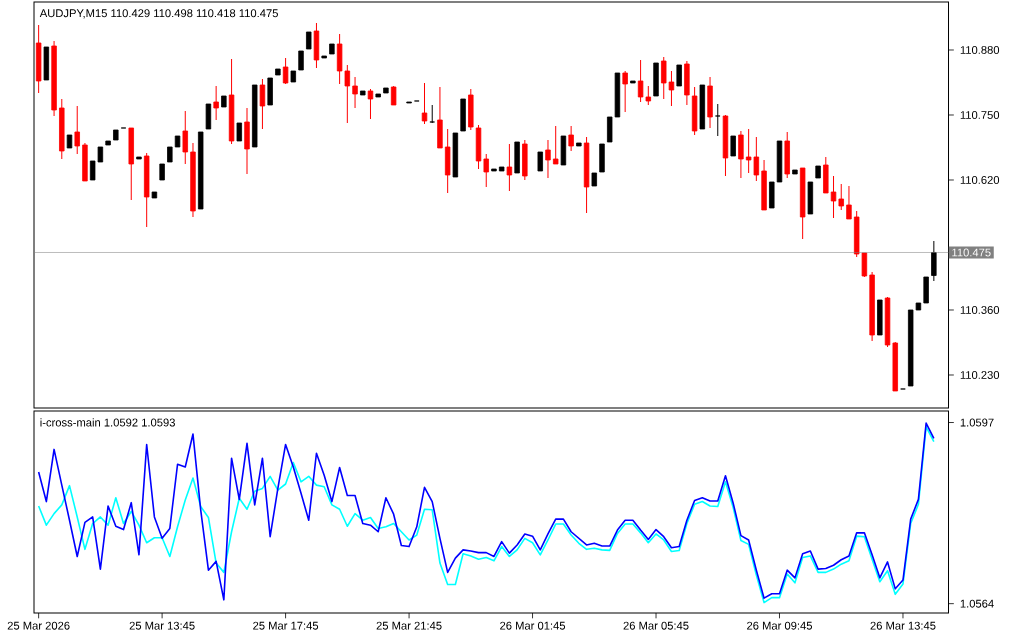 The height and width of the screenshot is (640, 1024). What do you see at coordinates (38, 625) in the screenshot?
I see `x-tick-label: 25 Mar 2026` at bounding box center [38, 625].